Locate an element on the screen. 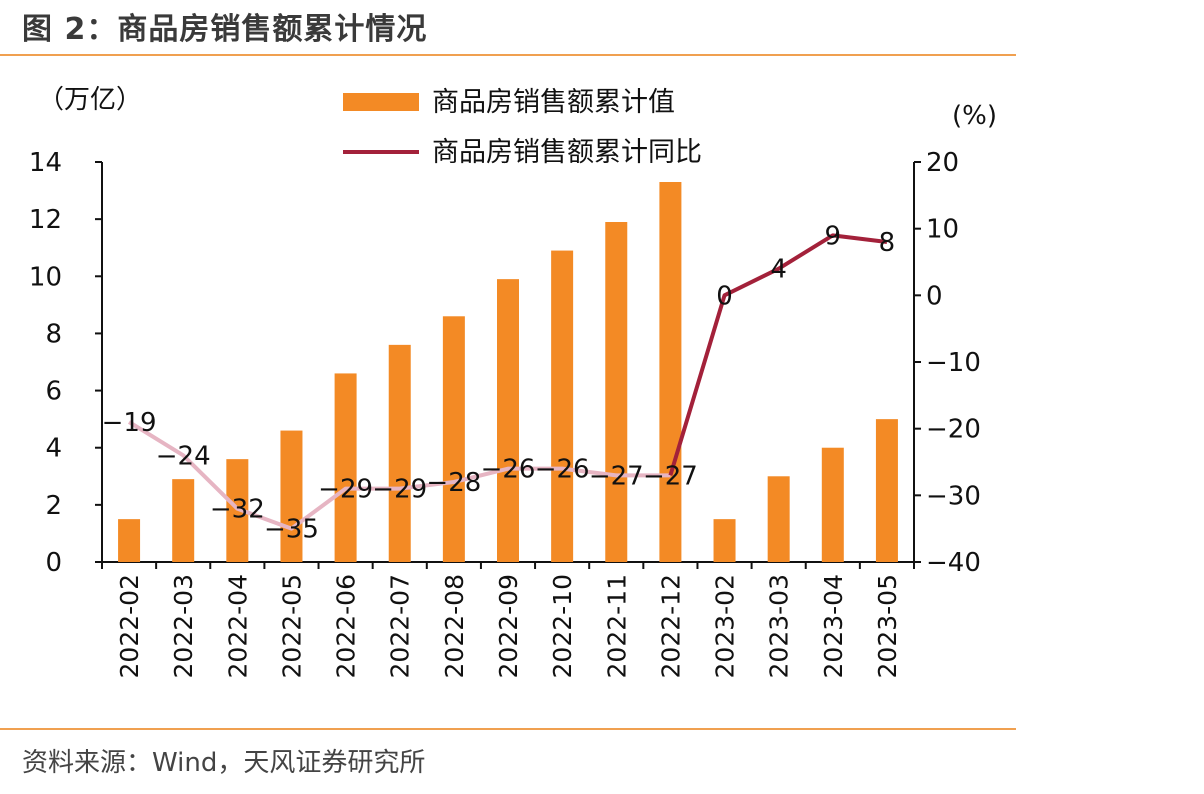  right-tick-label: 0 is located at coordinates (934, 296).